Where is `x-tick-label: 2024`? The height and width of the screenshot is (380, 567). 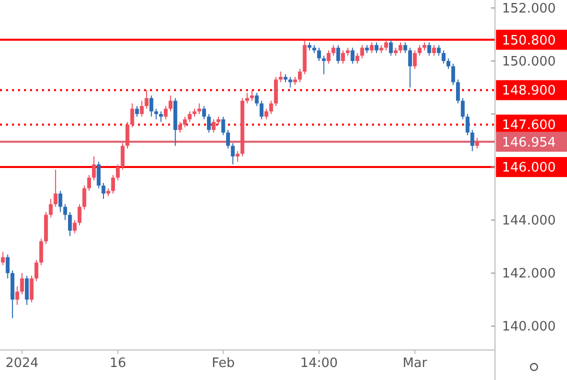
x-tick-label: 2024 is located at coordinates (22, 363).